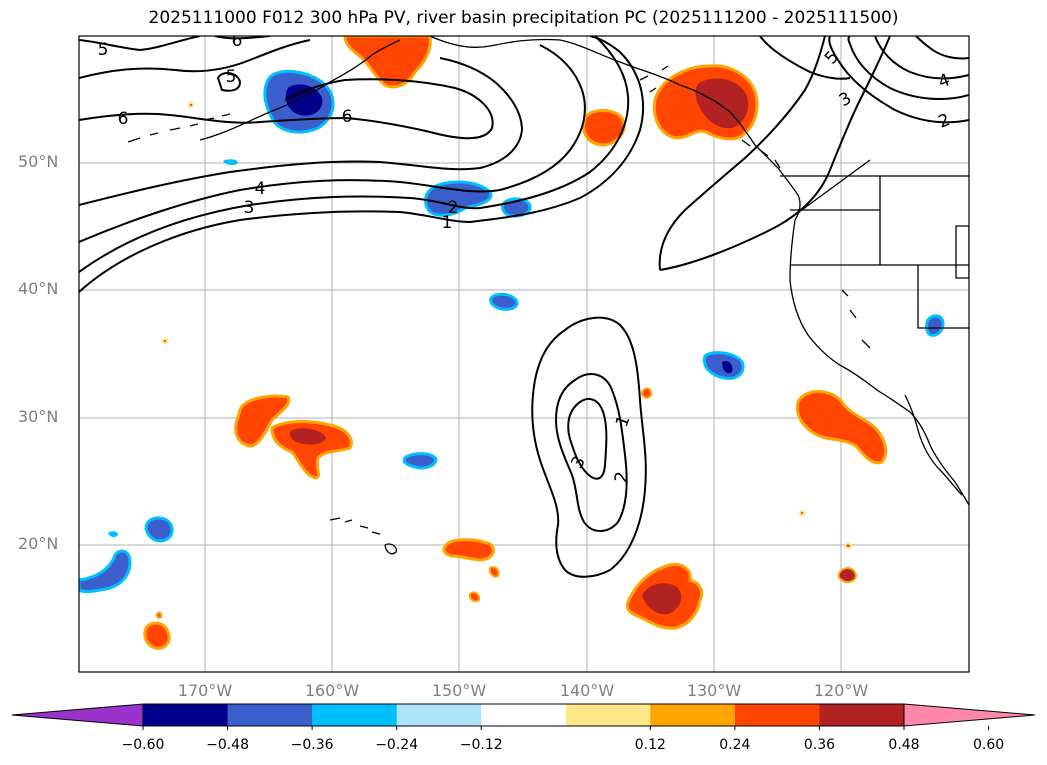 This screenshot has width=1047, height=765. What do you see at coordinates (622, 477) in the screenshot?
I see `contour-label-2-low: 2` at bounding box center [622, 477].